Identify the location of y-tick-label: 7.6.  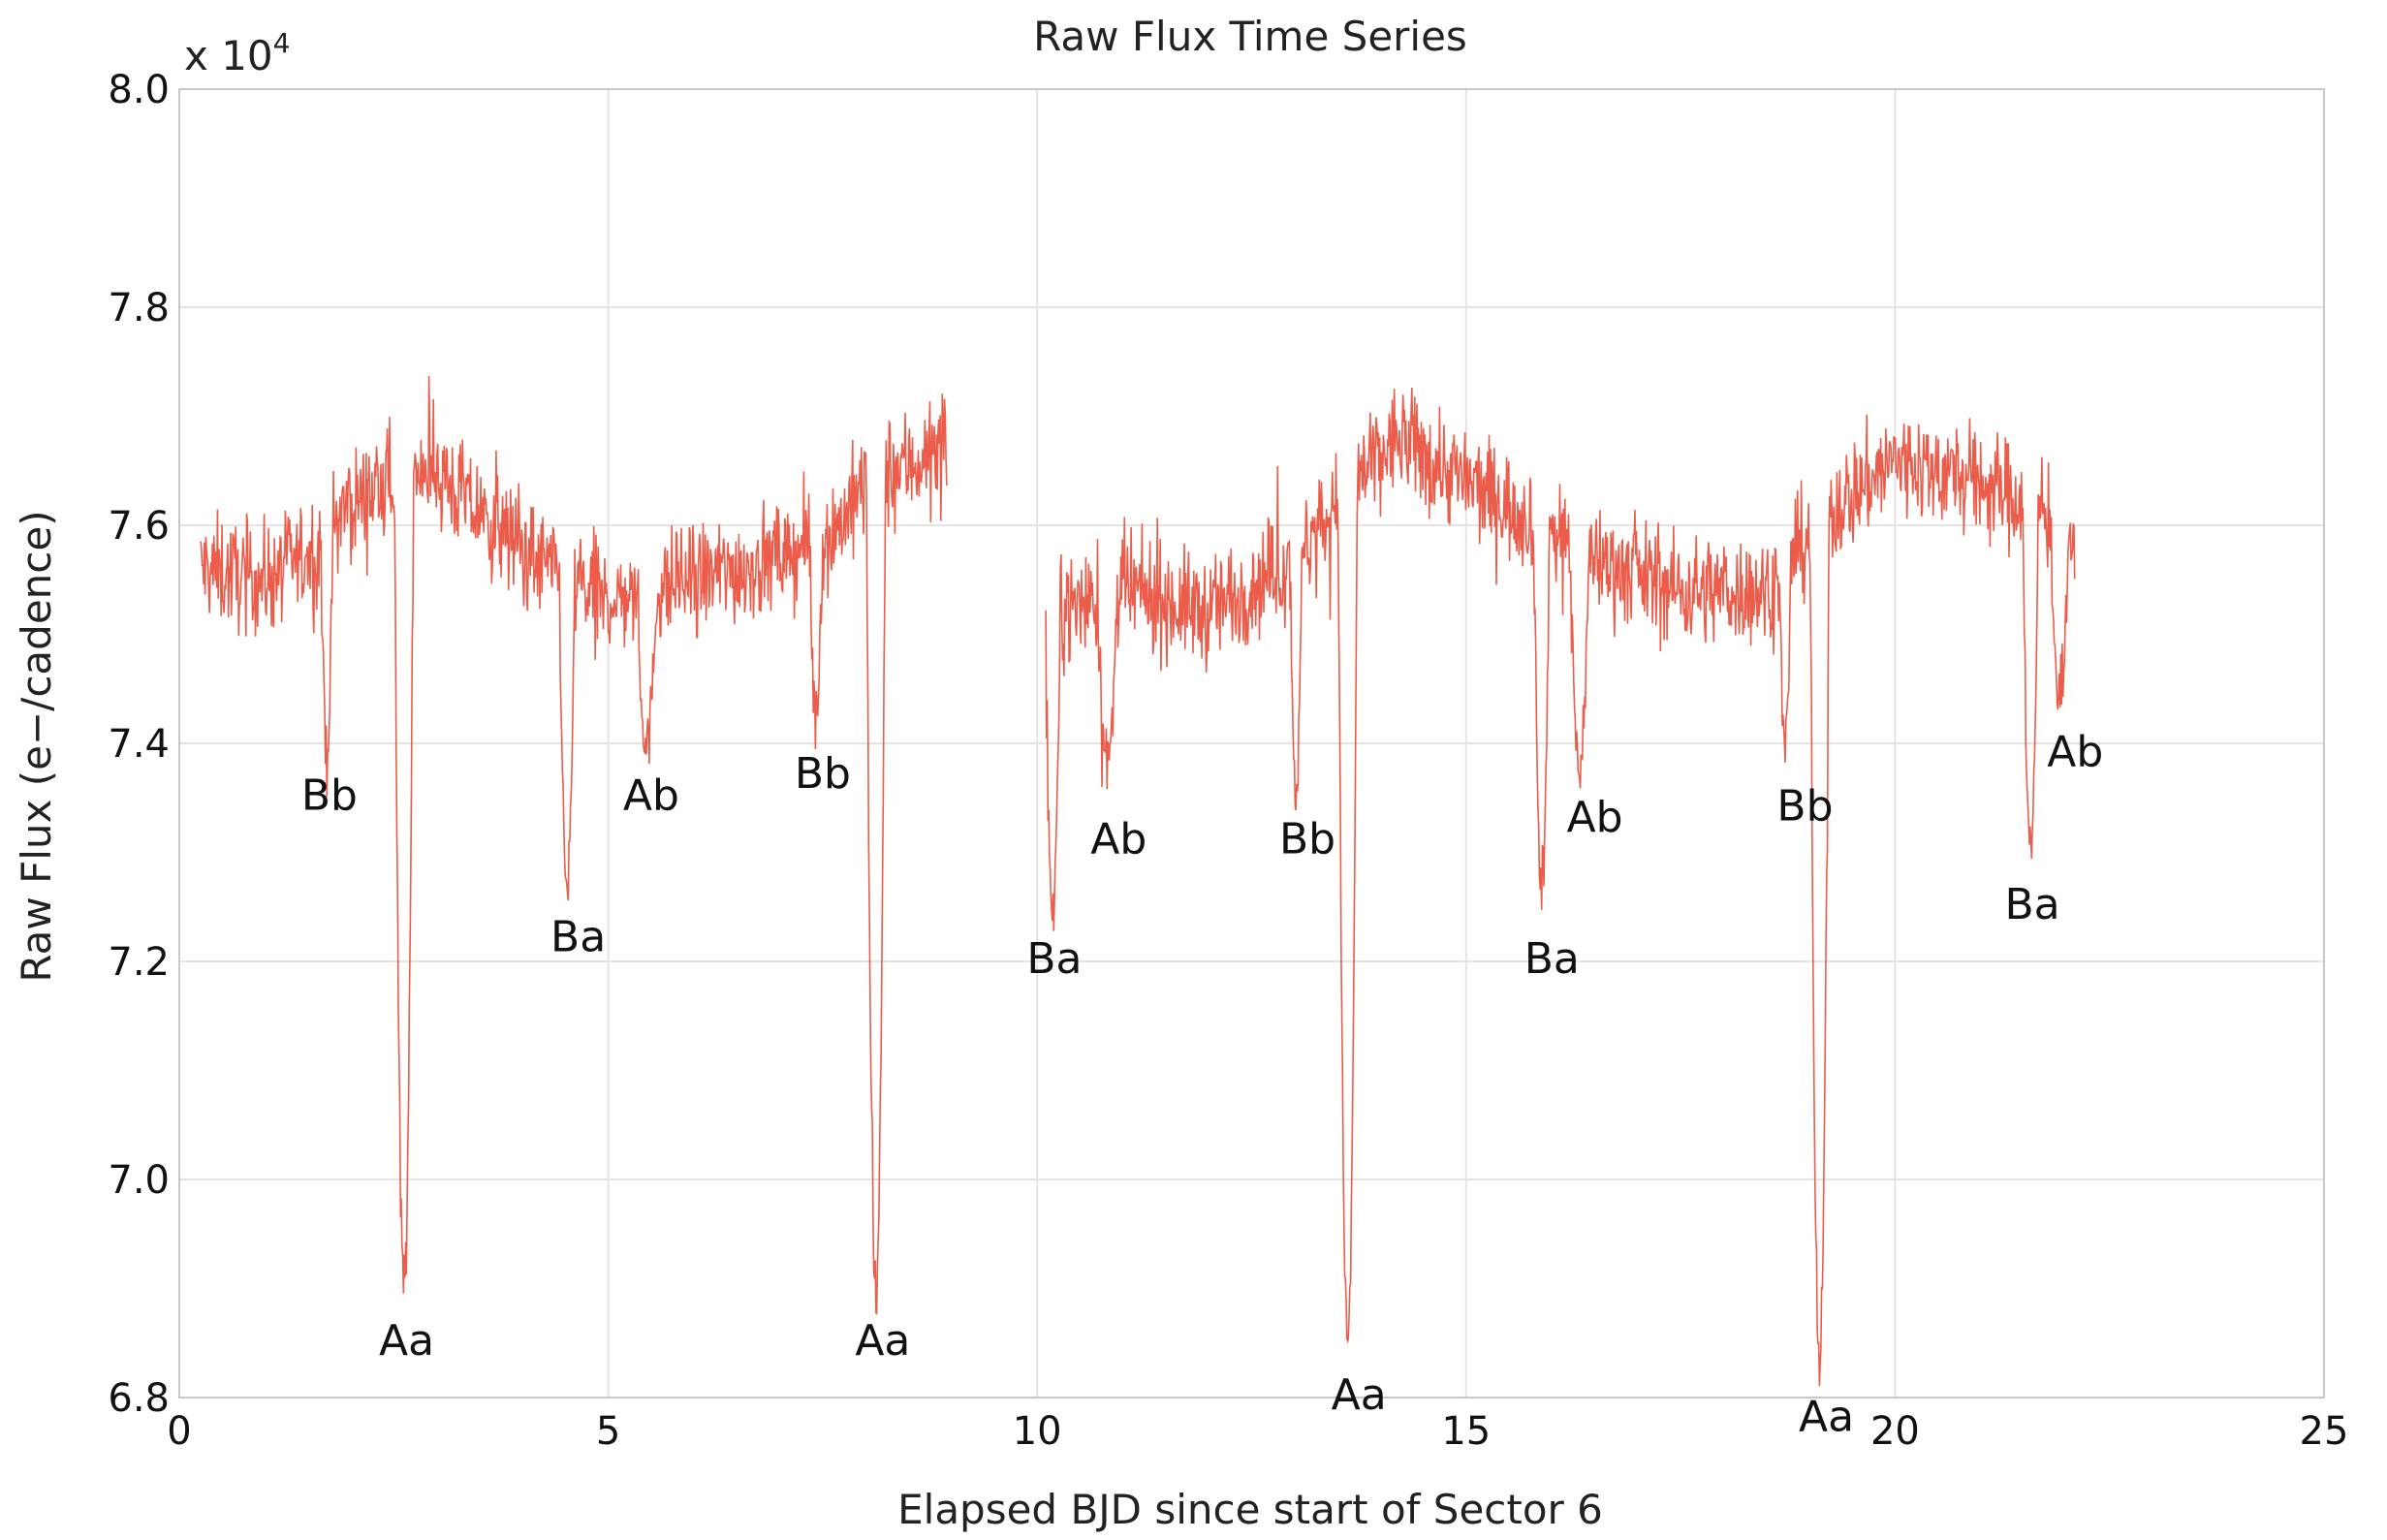
(139, 526).